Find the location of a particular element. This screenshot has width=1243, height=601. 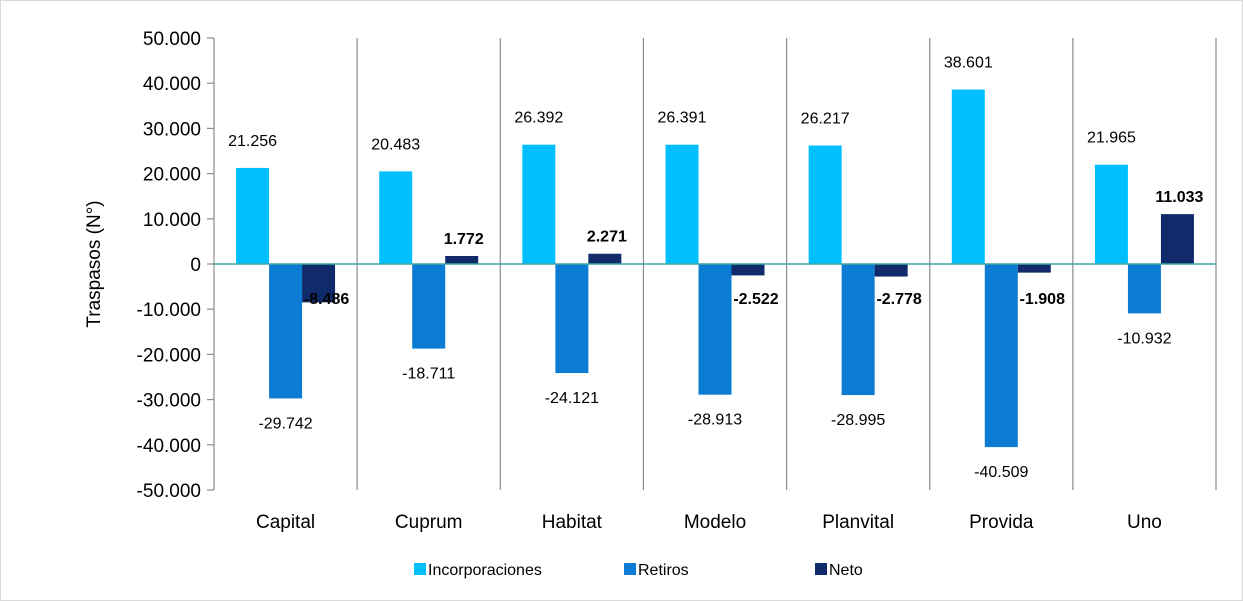

data-label-incorporaciones: 26.217 is located at coordinates (825, 118).